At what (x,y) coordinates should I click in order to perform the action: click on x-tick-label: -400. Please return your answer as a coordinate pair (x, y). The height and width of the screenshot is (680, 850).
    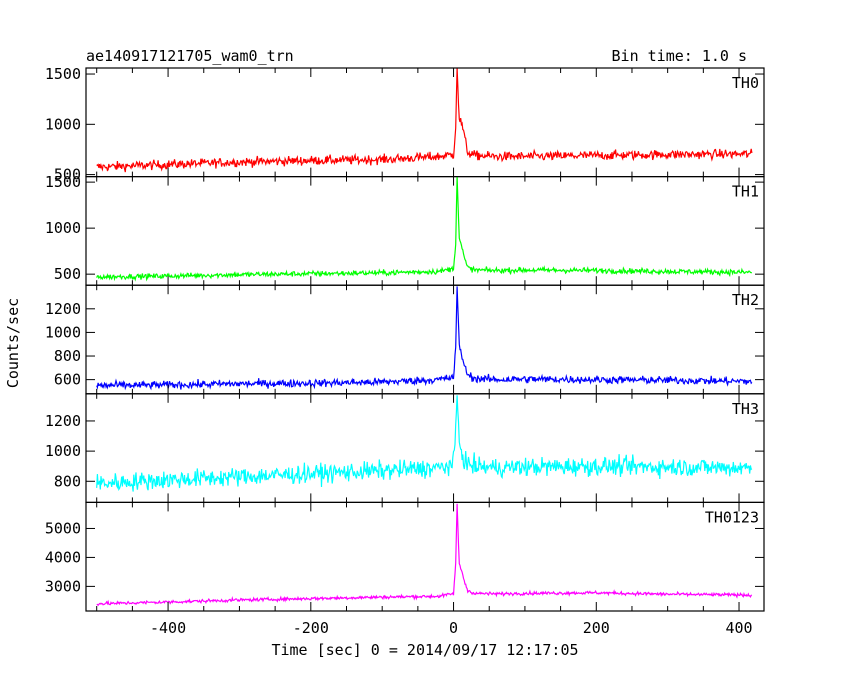
    Looking at the image, I should click on (168, 628).